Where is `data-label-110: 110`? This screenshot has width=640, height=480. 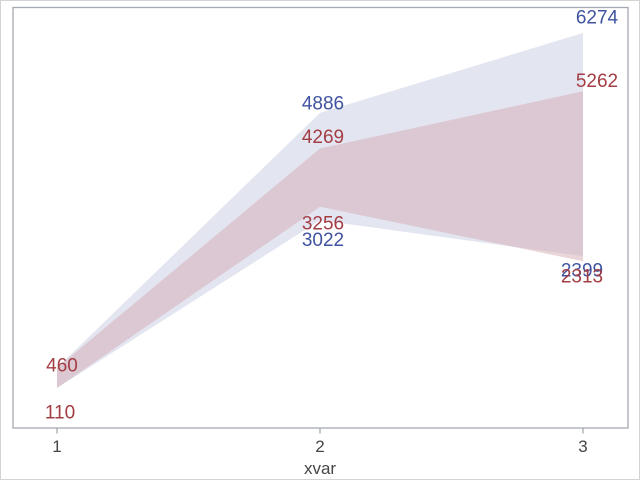 data-label-110: 110 is located at coordinates (60, 413).